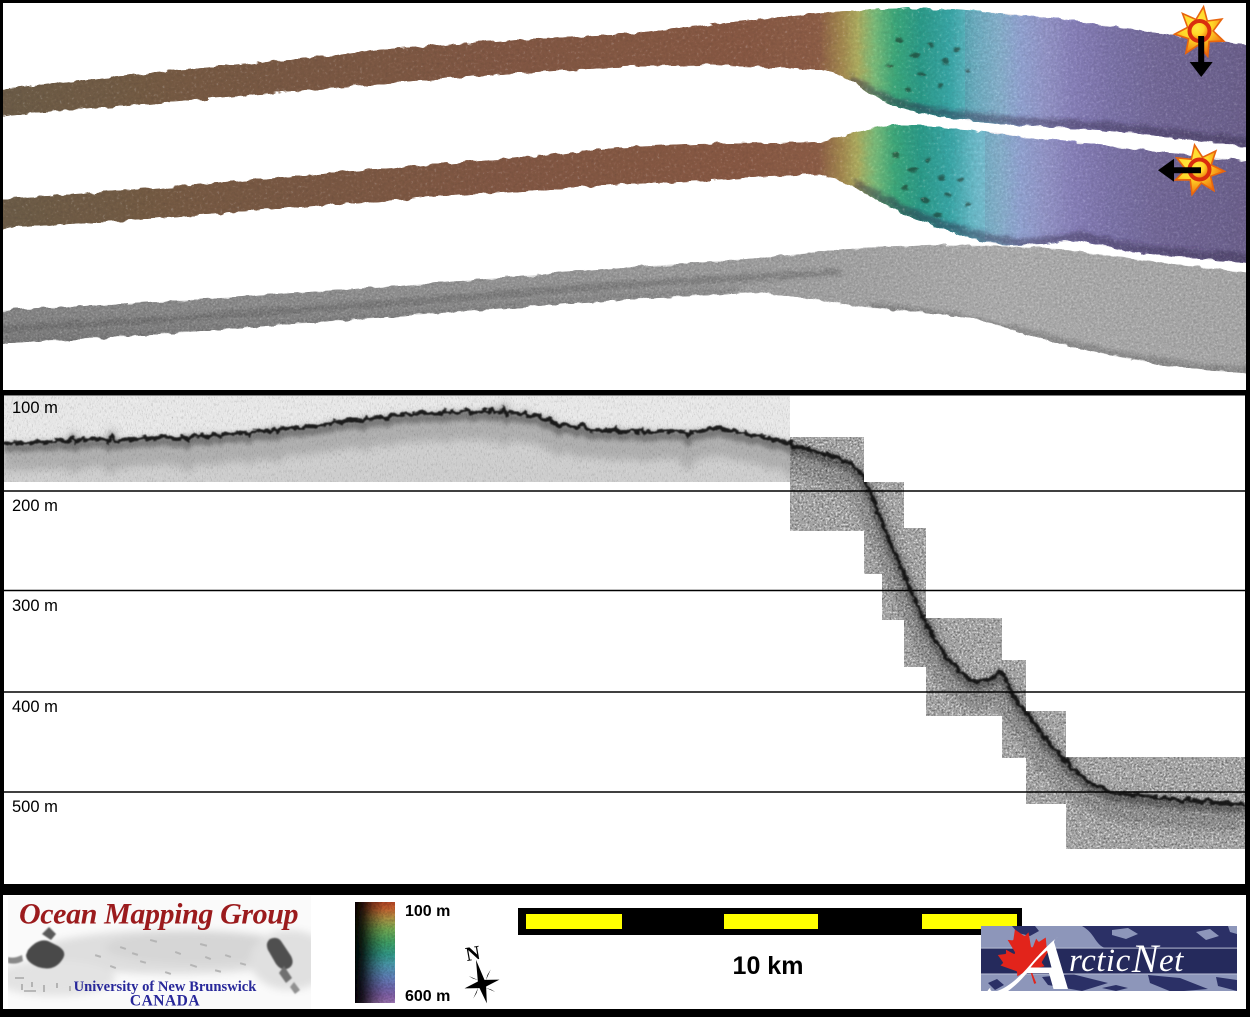  Describe the element at coordinates (473, 954) in the screenshot. I see `svg-text: N` at that location.